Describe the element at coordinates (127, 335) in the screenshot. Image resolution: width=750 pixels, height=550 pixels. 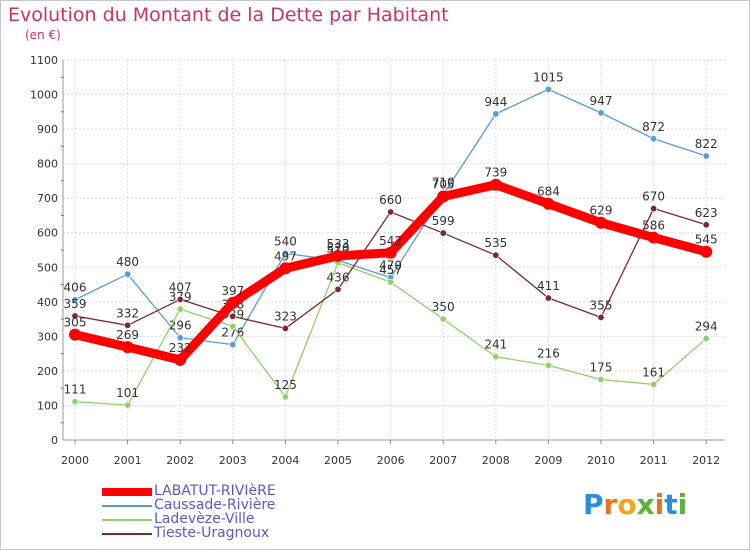
I see `data-label: 269` at that location.